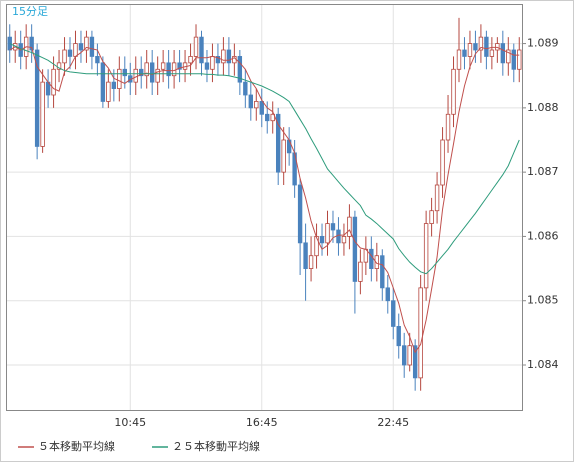 The image size is (574, 462). Describe the element at coordinates (543, 364) in the screenshot. I see `y-tick-label: 1.084` at that location.